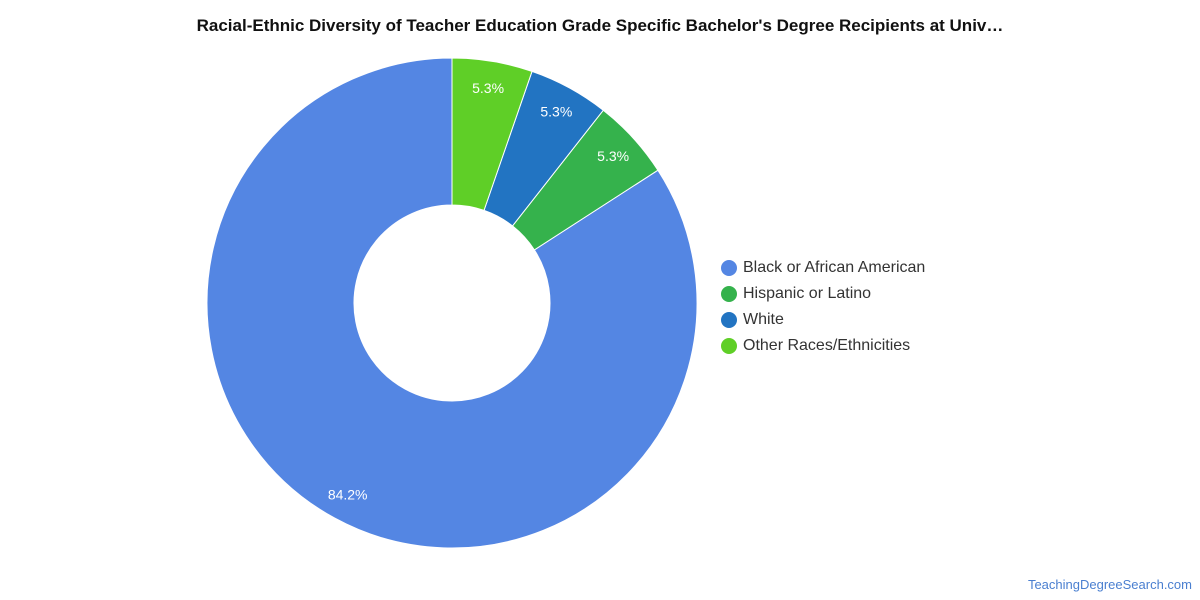 This screenshot has height=600, width=1200. I want to click on slice-other-races-ethnicities, so click(492, 134).